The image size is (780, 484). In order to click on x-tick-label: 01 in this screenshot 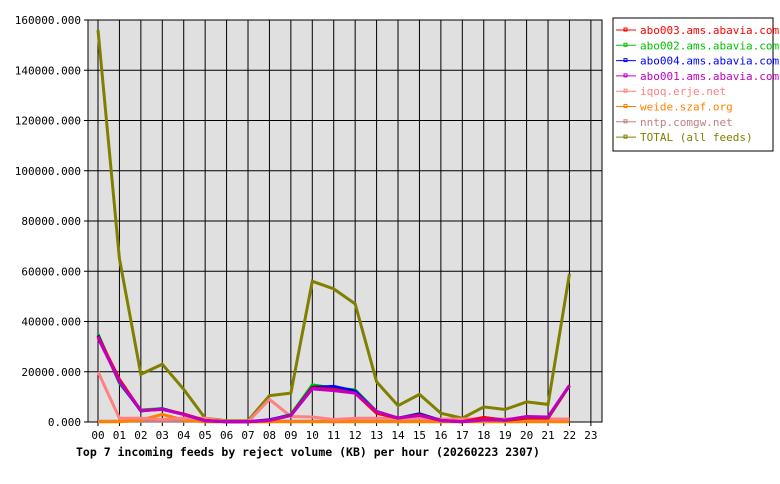, I will do `click(119, 435)`.